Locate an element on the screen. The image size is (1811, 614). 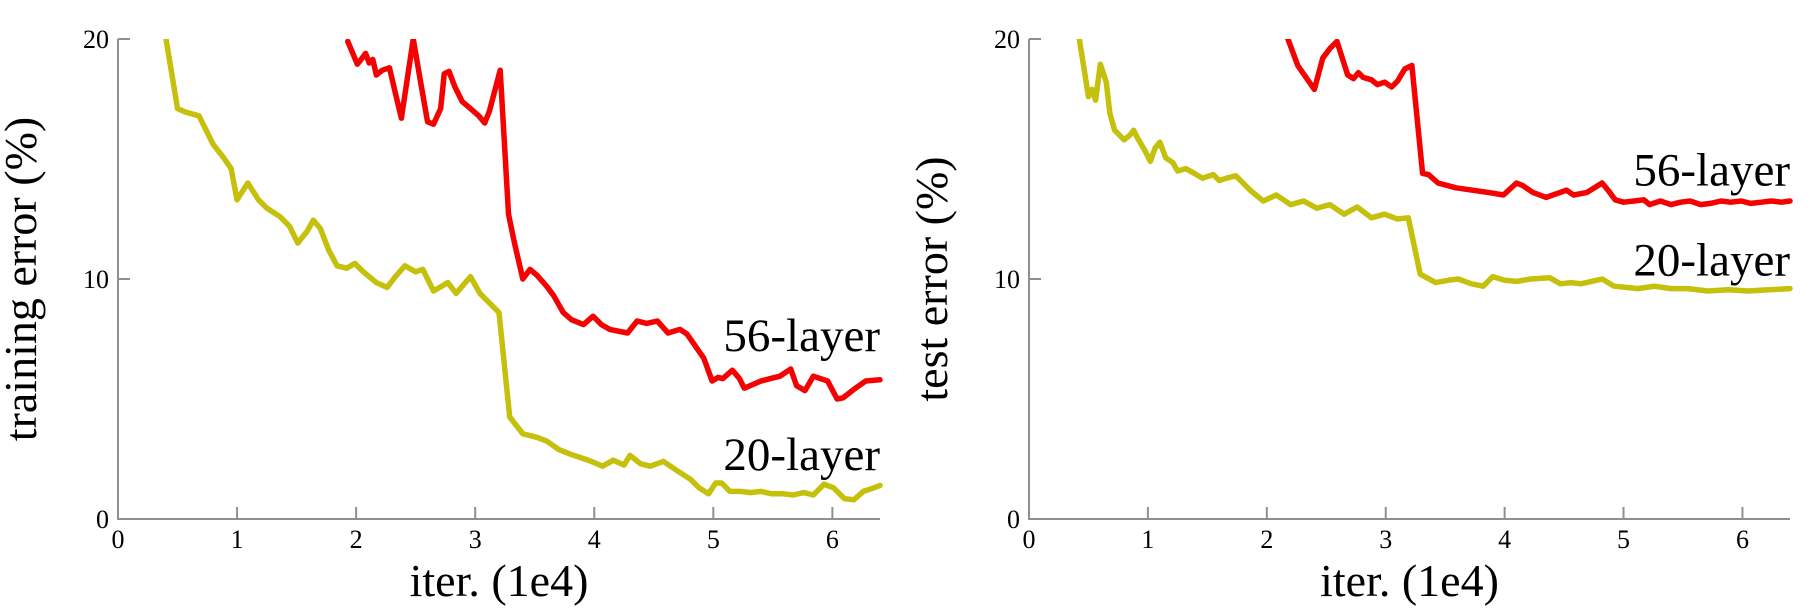
y-axis-title: training error (%) is located at coordinates (23, 279).